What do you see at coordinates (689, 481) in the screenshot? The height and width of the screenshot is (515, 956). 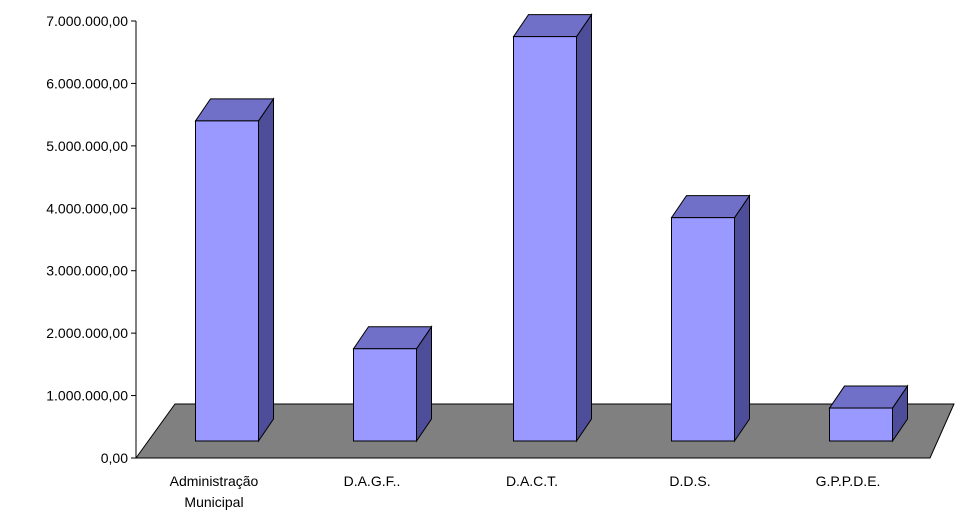 I see `x-tick-label: D.D.S.` at bounding box center [689, 481].